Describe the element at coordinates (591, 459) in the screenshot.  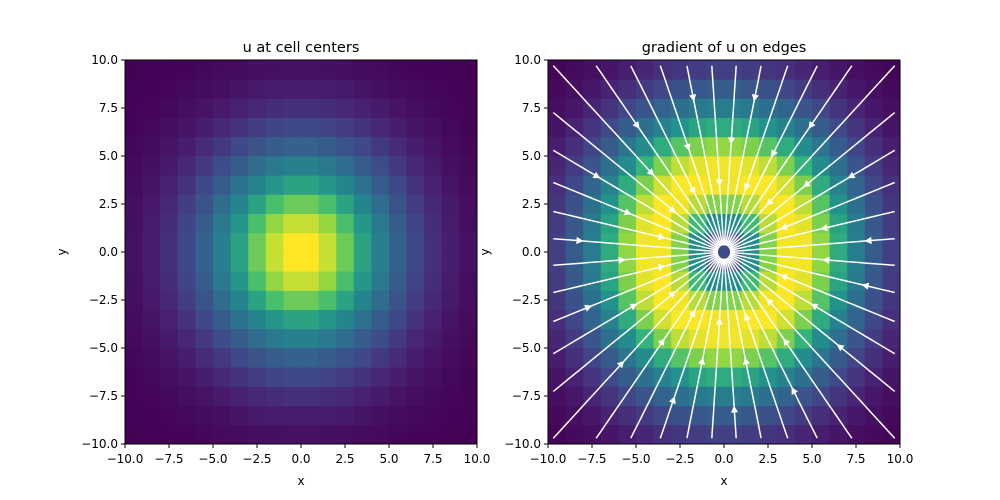
I see `x-tick-label: −7.5` at that location.